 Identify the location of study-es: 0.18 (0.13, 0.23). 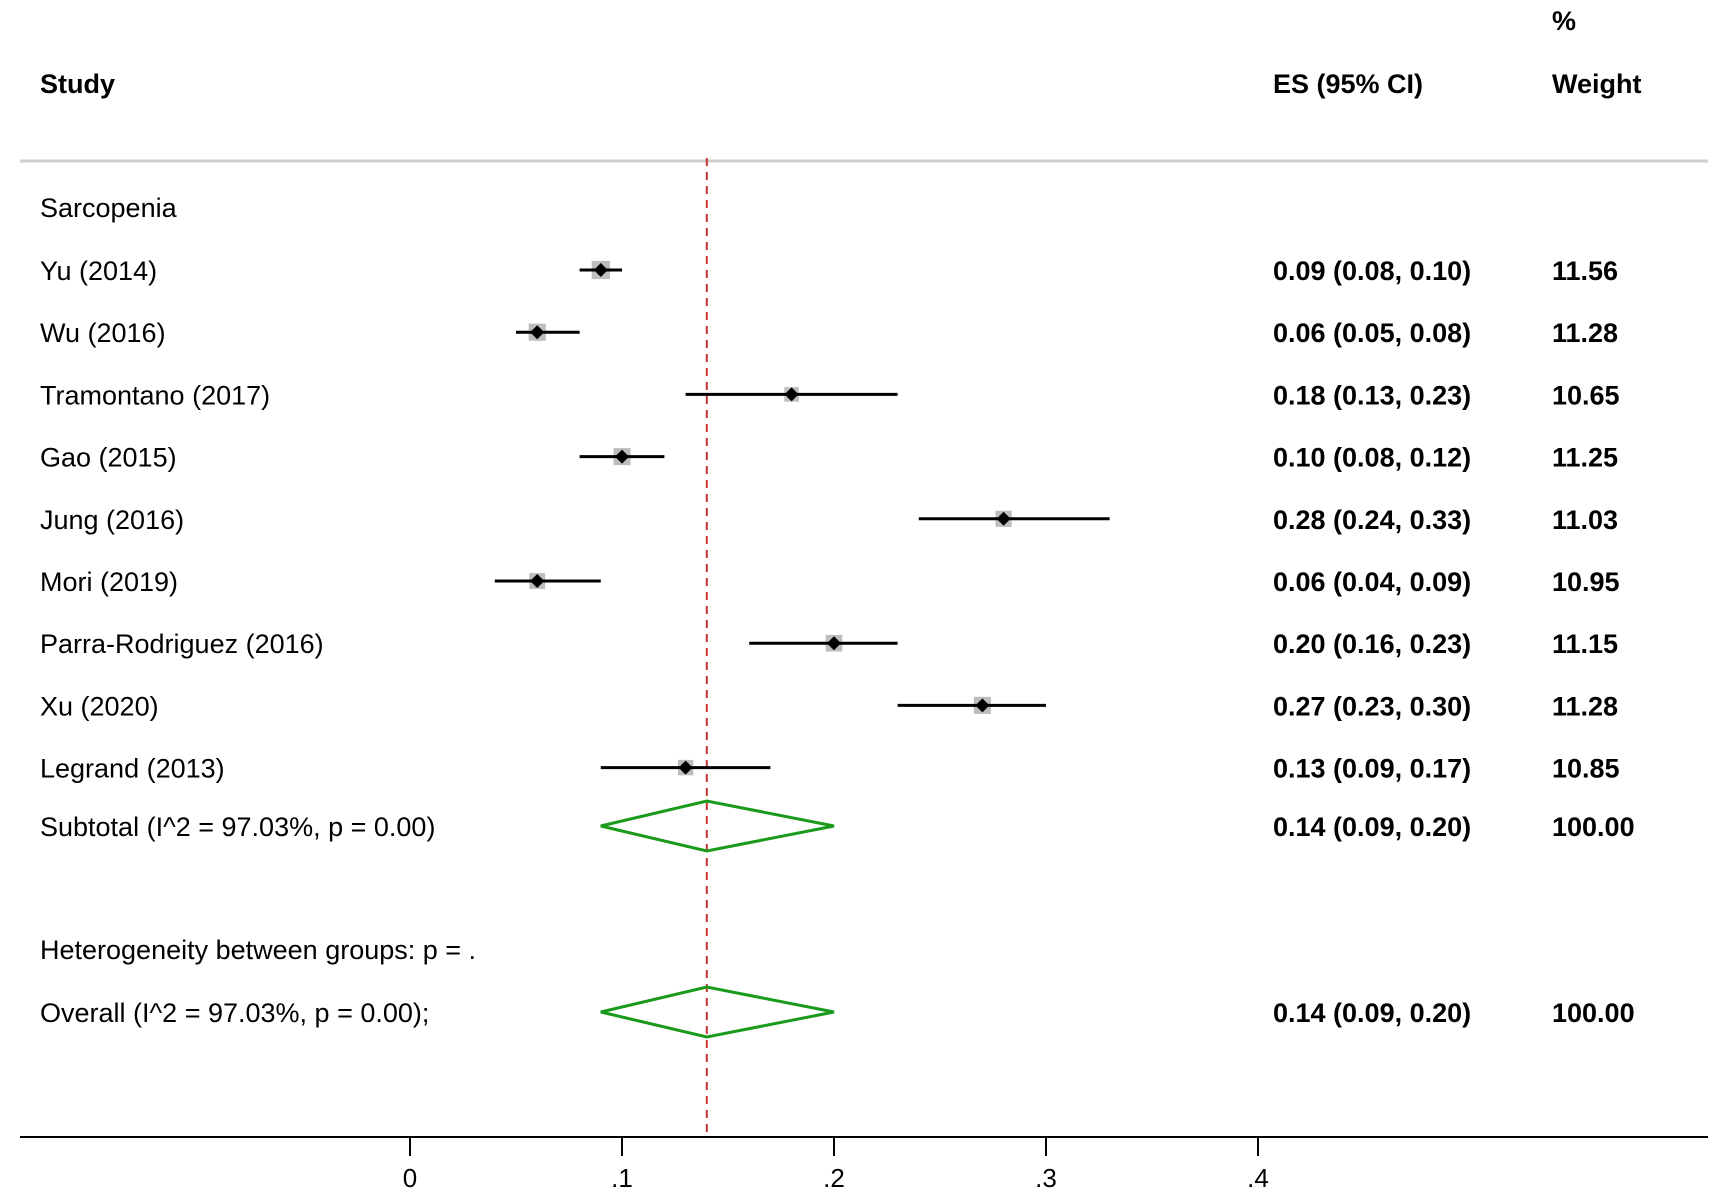
(1372, 395).